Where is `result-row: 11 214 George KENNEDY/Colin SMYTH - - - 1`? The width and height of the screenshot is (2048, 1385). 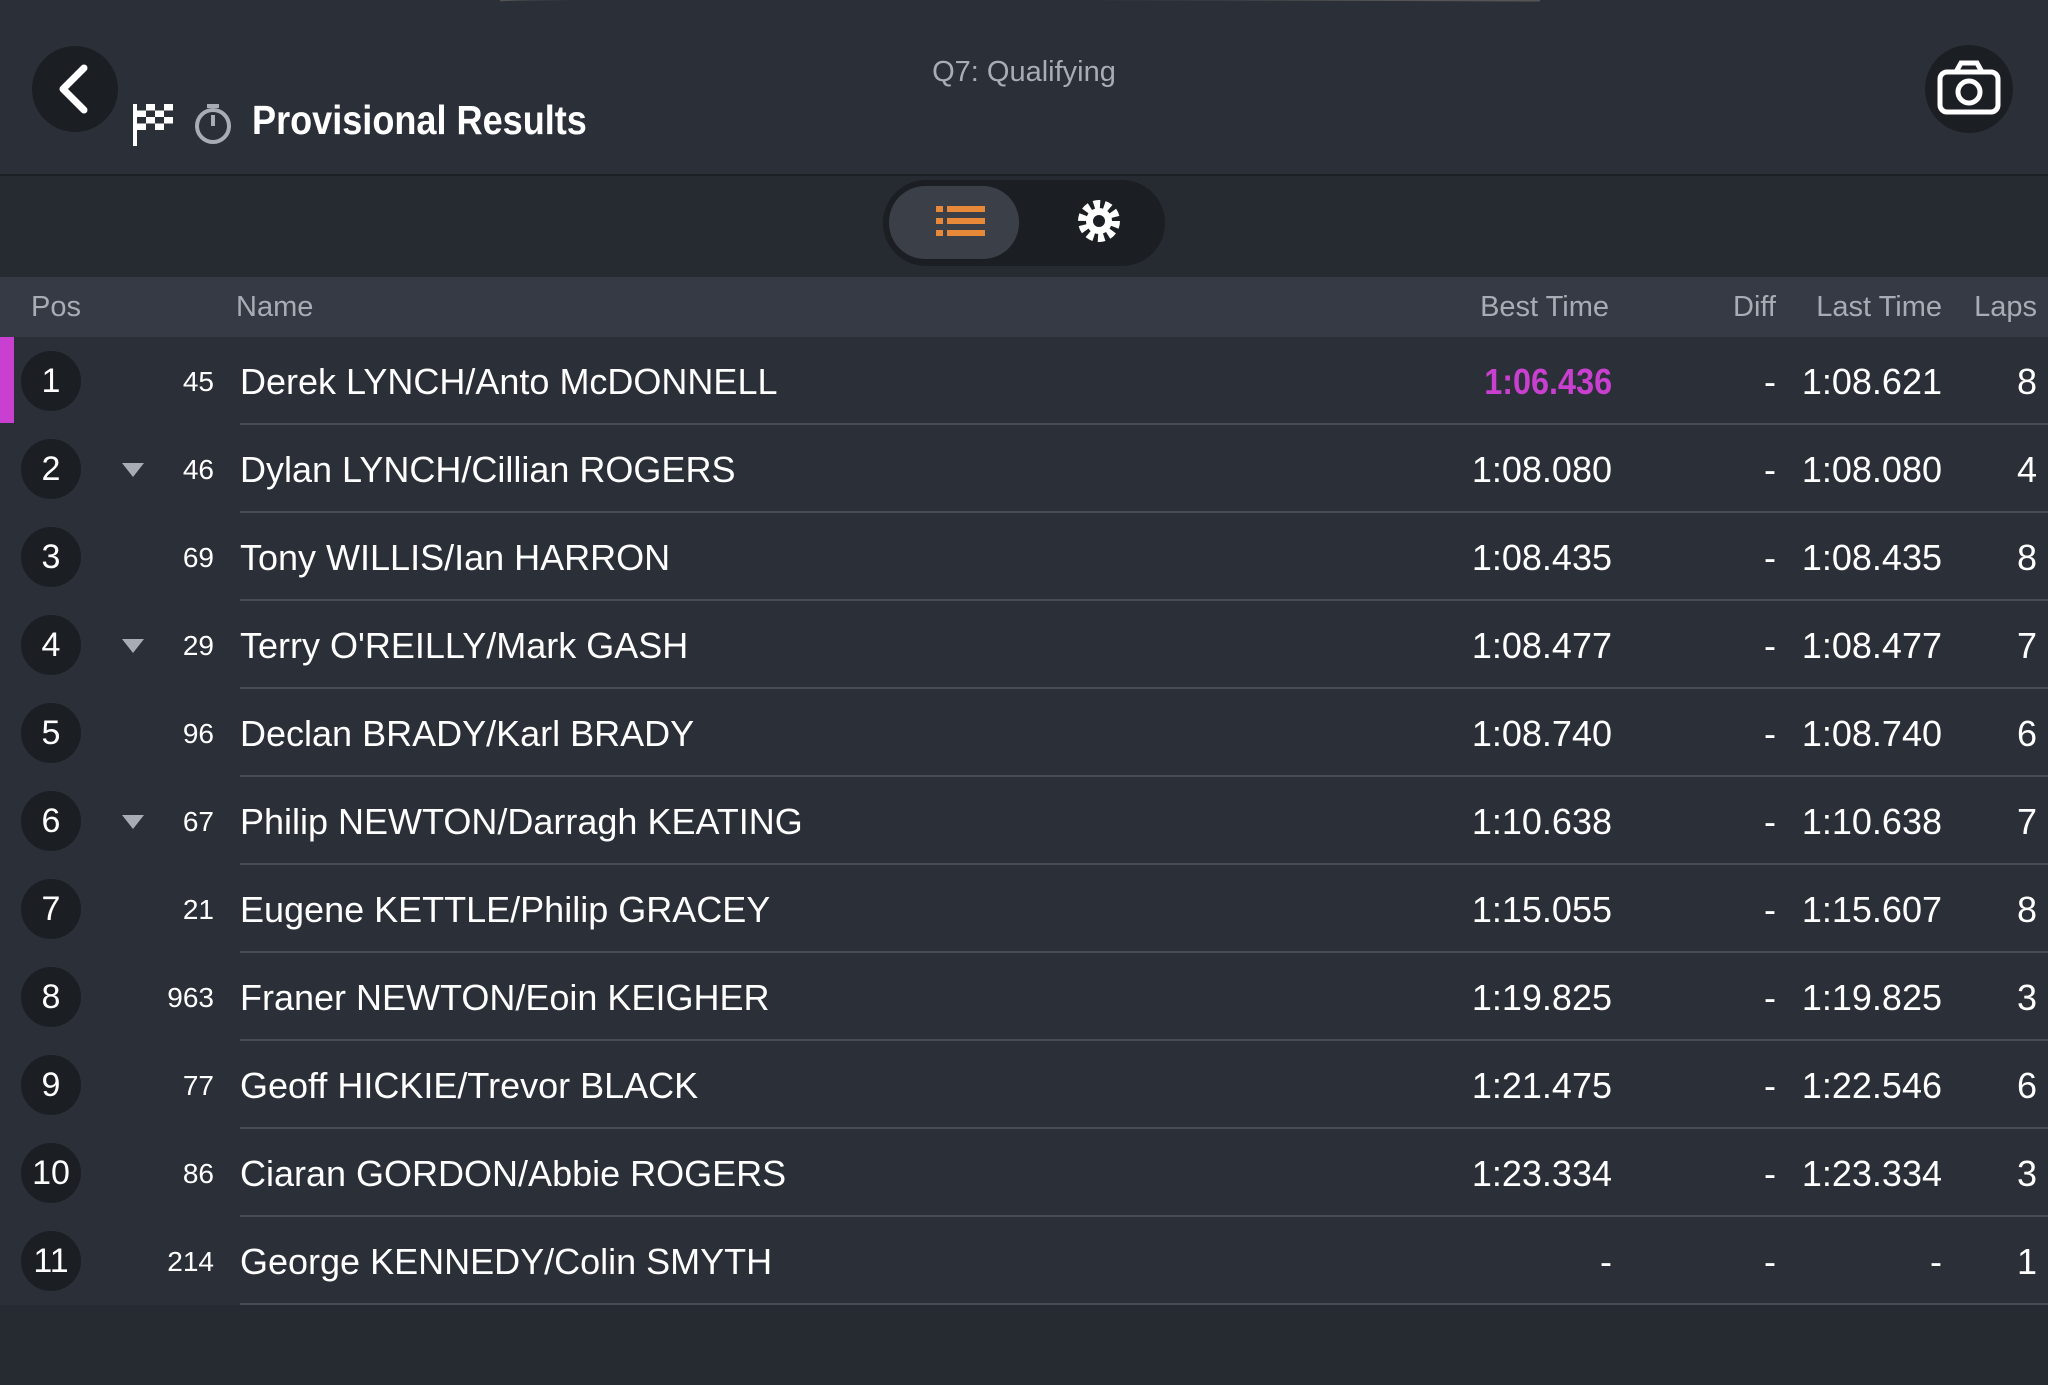 result-row: 11 214 George KENNEDY/Colin SMYTH - - - 1 is located at coordinates (1024, 1261).